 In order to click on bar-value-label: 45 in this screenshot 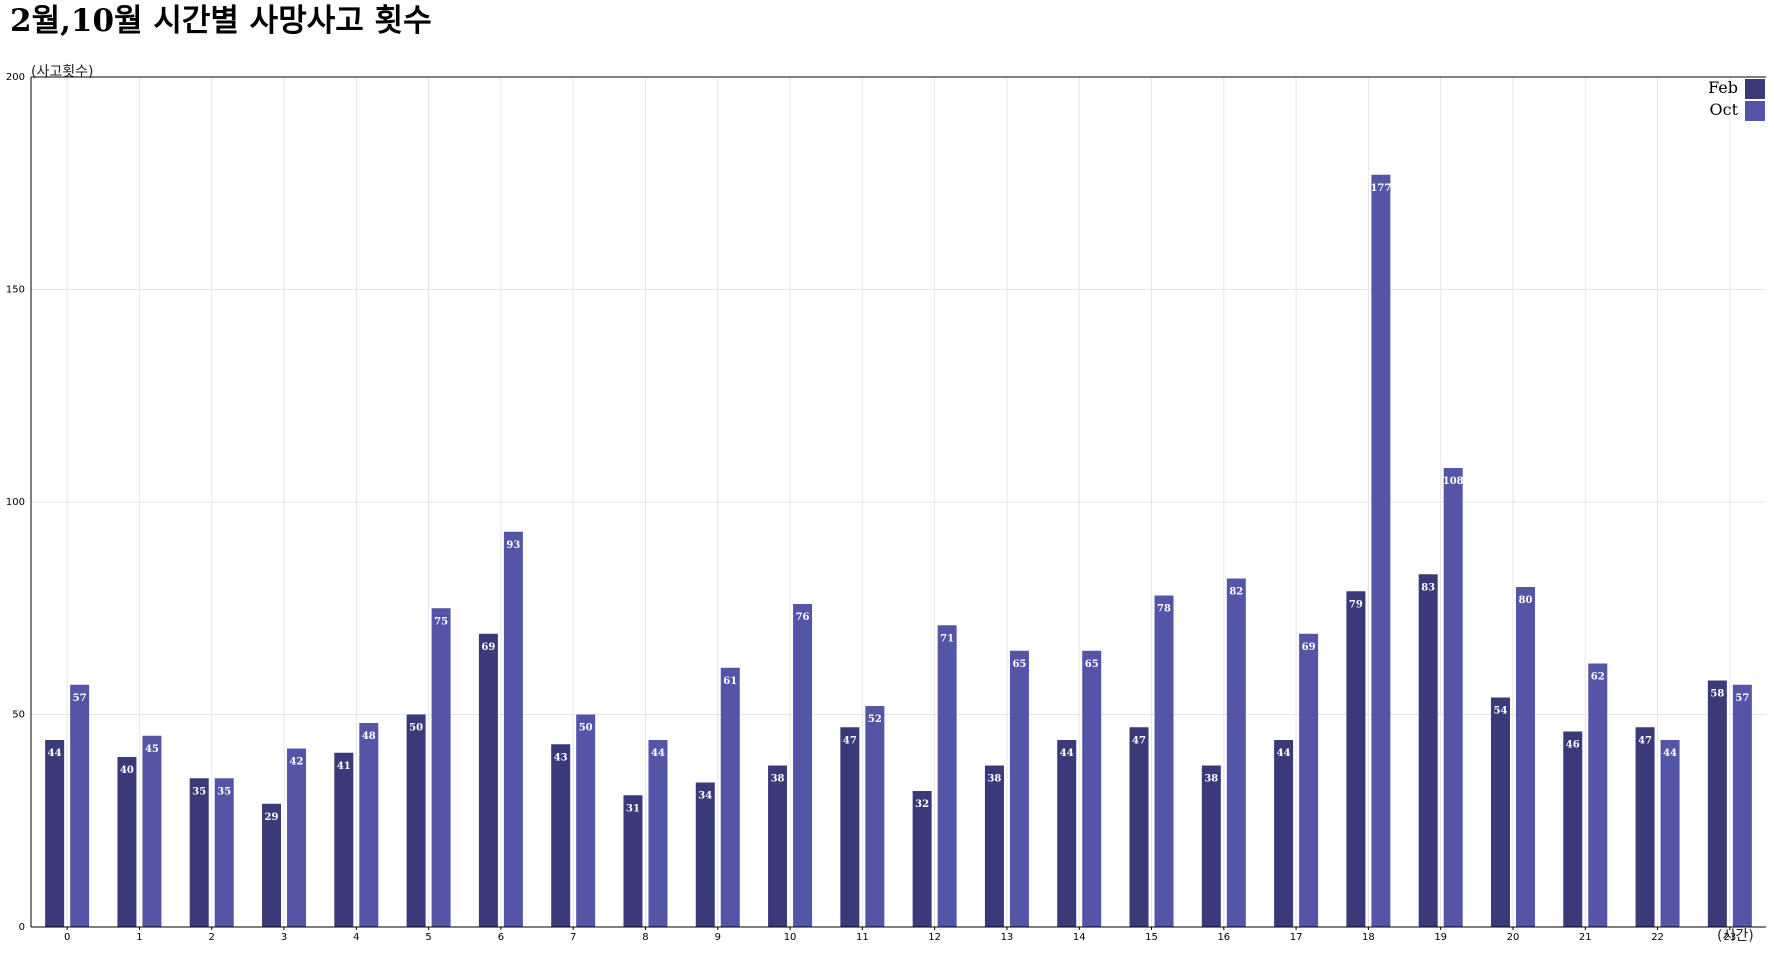, I will do `click(152, 749)`.